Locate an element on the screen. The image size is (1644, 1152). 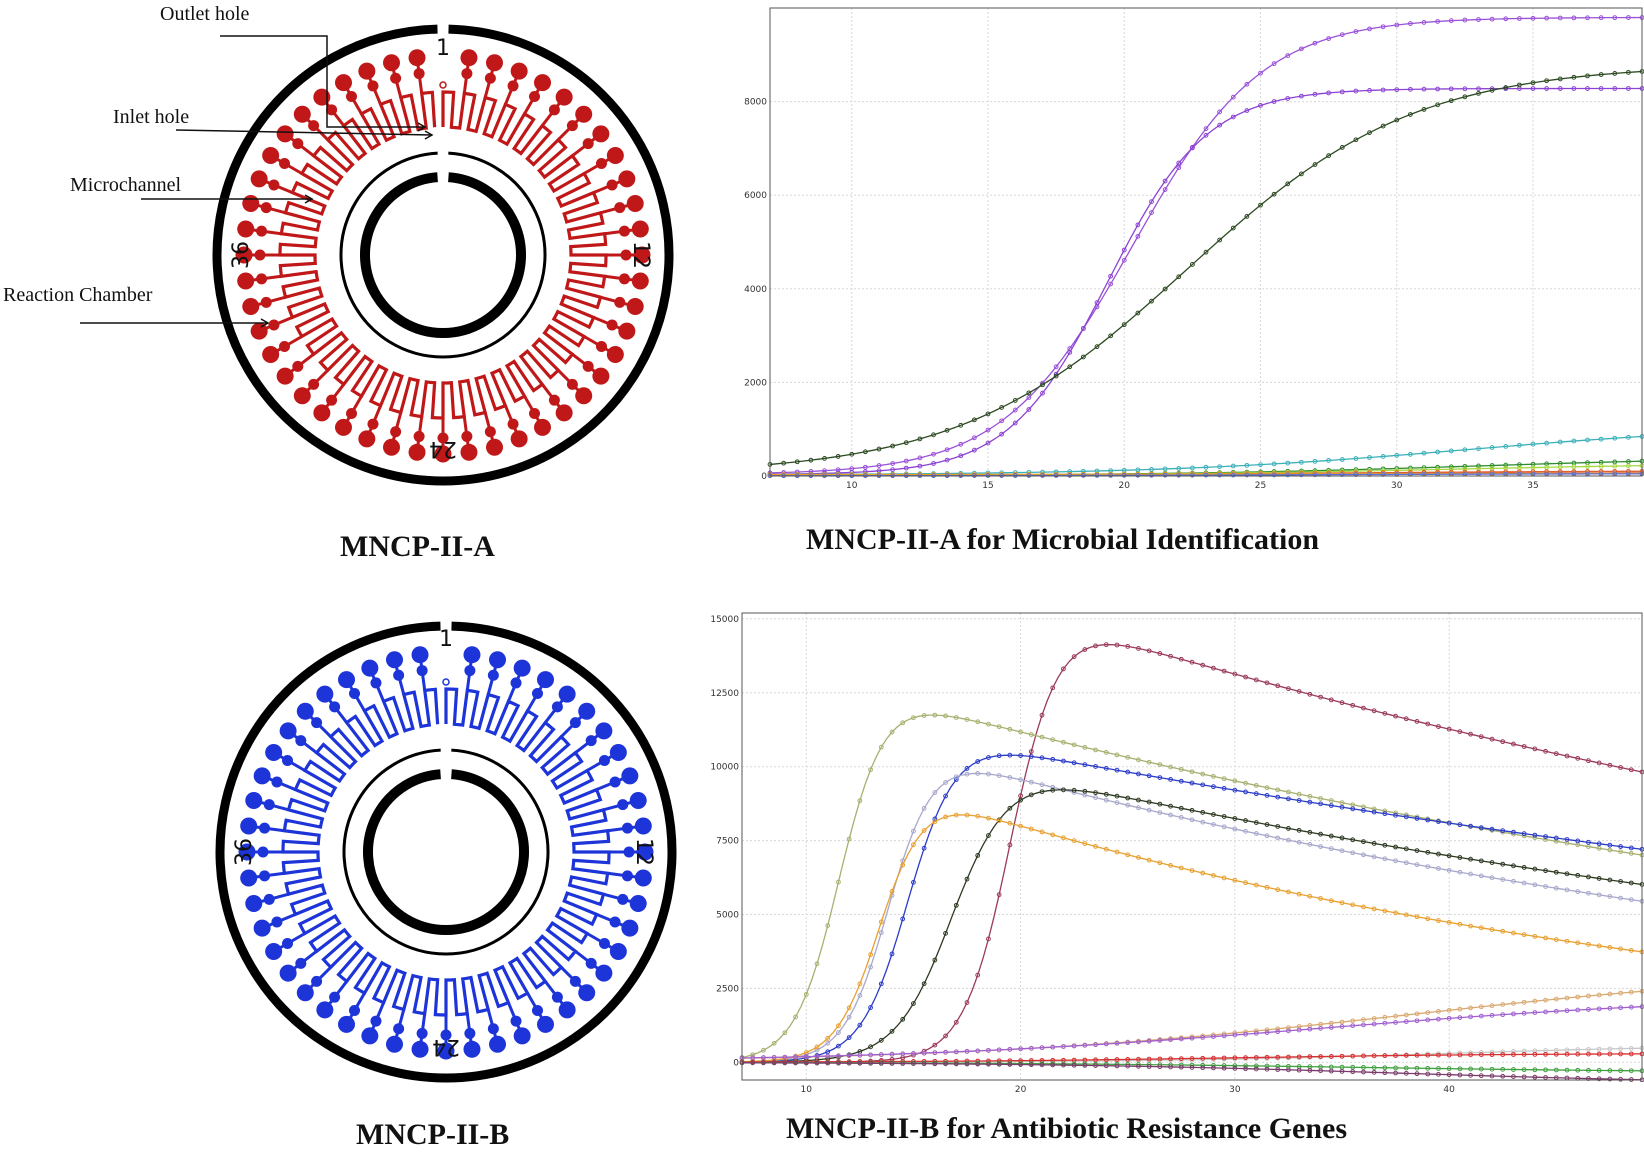
chip-b-inner-rings is located at coordinates (446, 852).